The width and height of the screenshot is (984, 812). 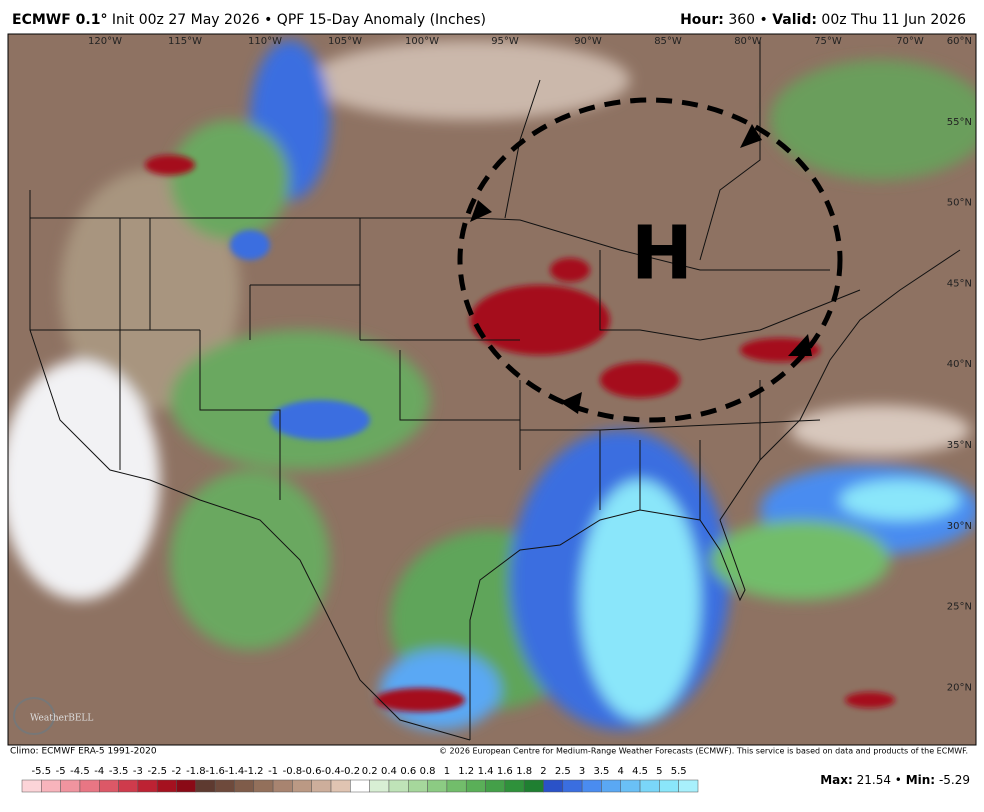 What do you see at coordinates (389, 771) in the screenshot?
I see `colorbar-label: 0.4` at bounding box center [389, 771].